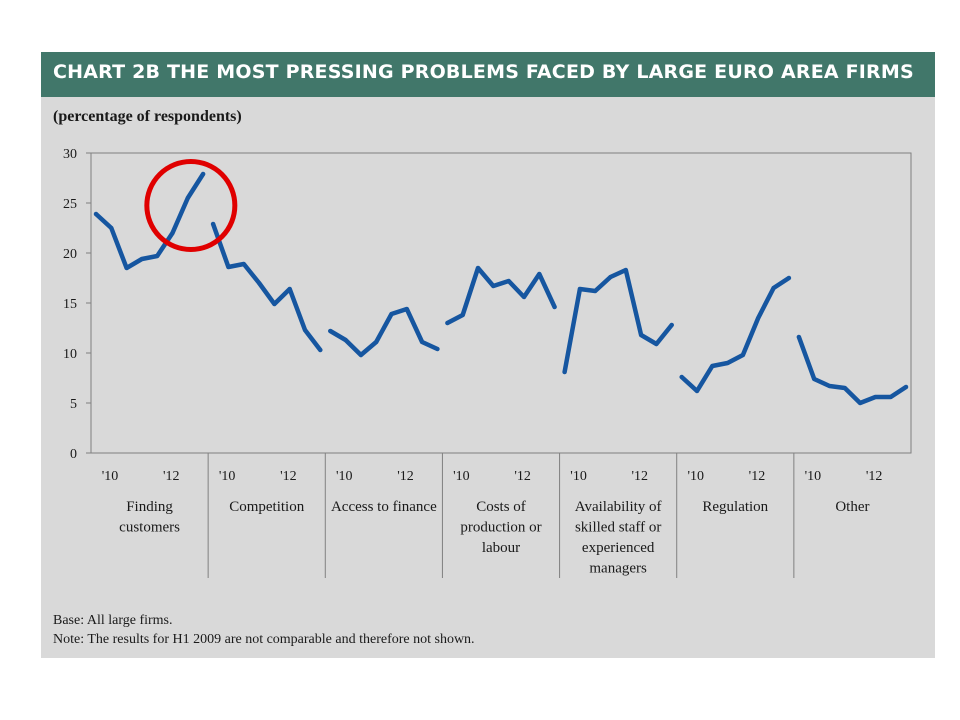  Describe the element at coordinates (149, 507) in the screenshot. I see `category-label: Finding` at that location.